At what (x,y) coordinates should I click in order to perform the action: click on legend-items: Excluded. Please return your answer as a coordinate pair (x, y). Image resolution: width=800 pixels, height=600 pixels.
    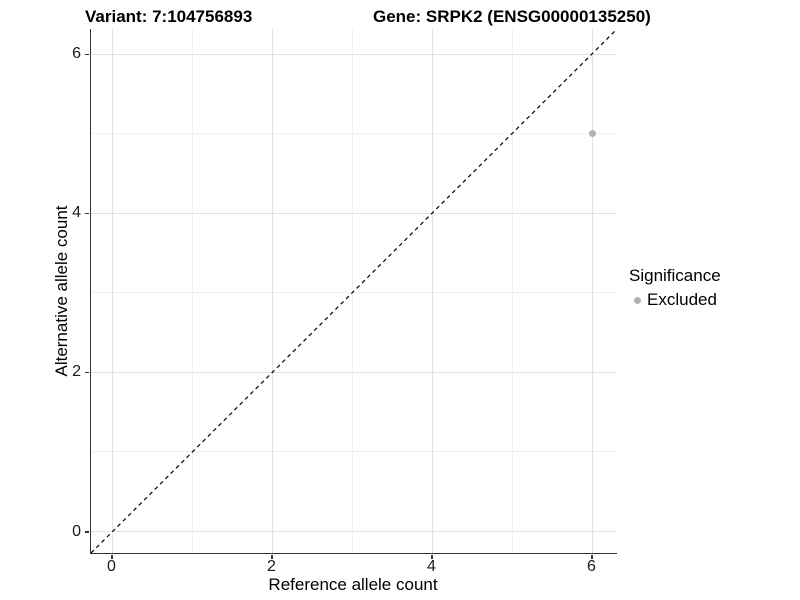
    Looking at the image, I should click on (675, 300).